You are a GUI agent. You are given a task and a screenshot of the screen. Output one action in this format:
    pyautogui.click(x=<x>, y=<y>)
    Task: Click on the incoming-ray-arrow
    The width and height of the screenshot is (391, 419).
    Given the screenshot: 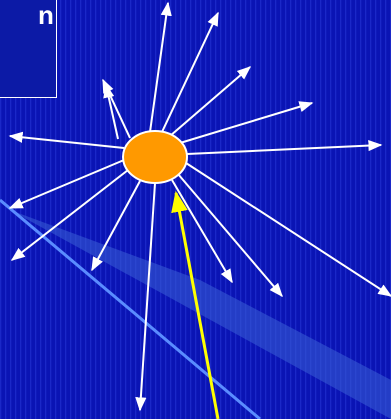 What is the action you would take?
    pyautogui.click(x=195, y=304)
    